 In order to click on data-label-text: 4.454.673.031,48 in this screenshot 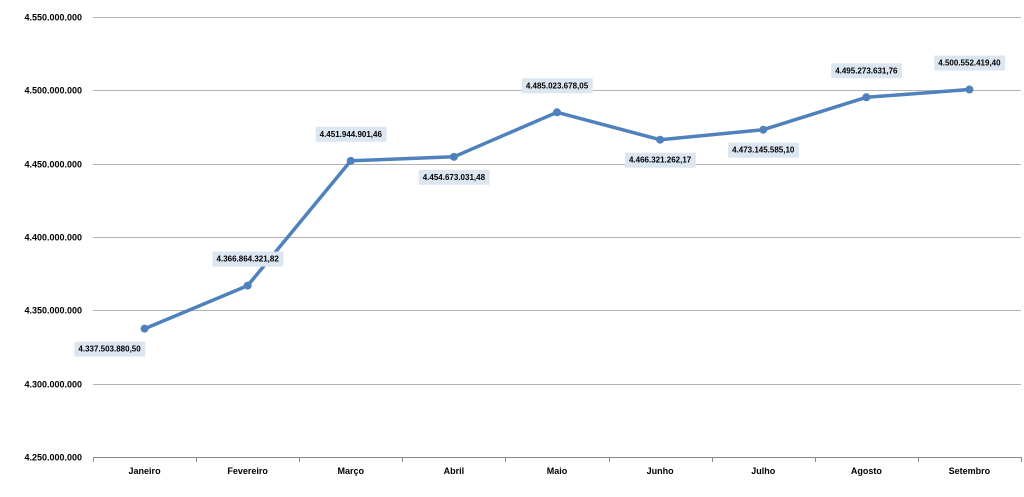, I will do `click(454, 177)`.